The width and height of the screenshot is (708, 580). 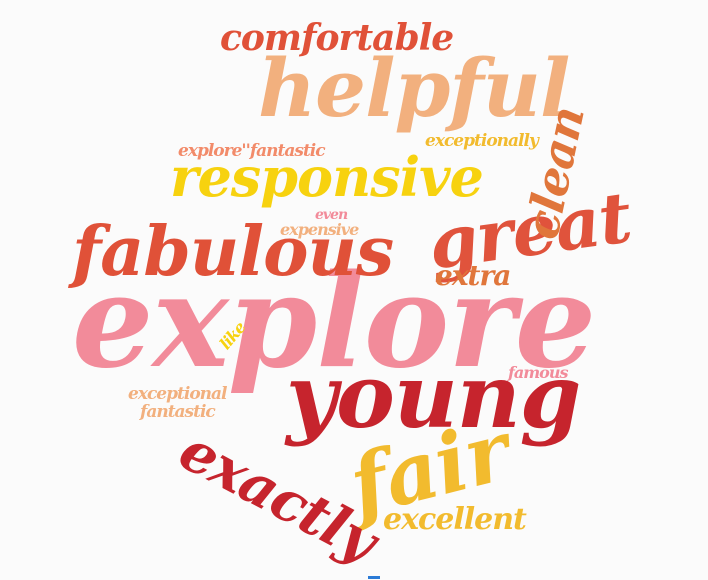 What do you see at coordinates (473, 275) in the screenshot?
I see `word-extra: extra` at bounding box center [473, 275].